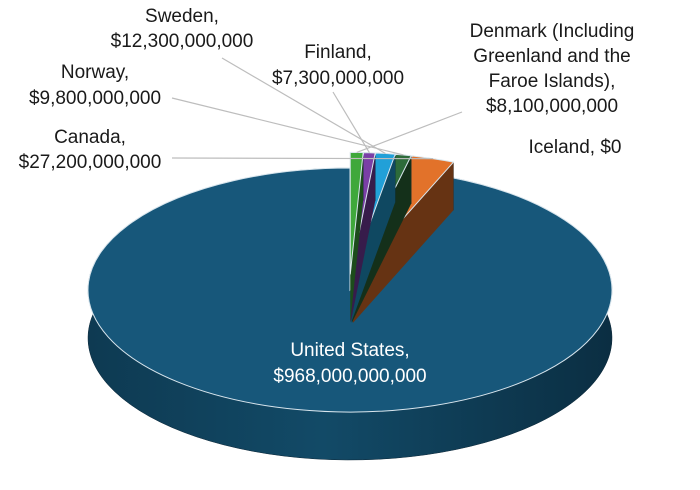  I want to click on label-iceland: Iceland, $0, so click(575, 147).